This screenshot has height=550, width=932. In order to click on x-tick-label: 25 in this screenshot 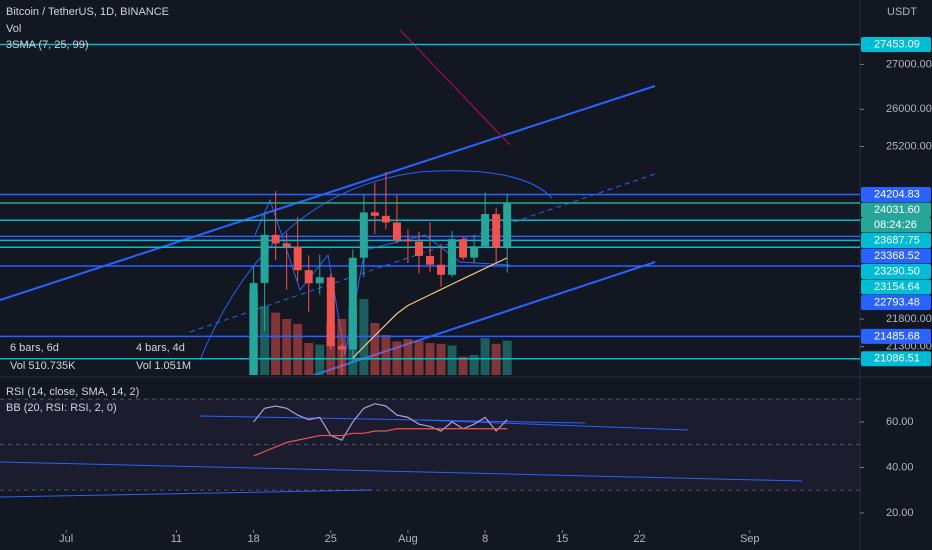, I will do `click(331, 539)`.